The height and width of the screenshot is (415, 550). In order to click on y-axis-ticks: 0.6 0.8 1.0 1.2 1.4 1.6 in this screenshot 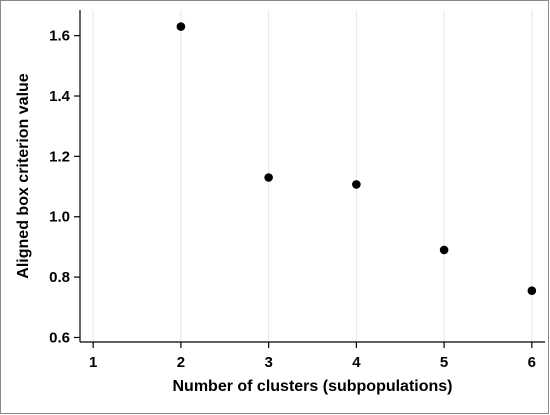, I will do `click(64, 187)`.